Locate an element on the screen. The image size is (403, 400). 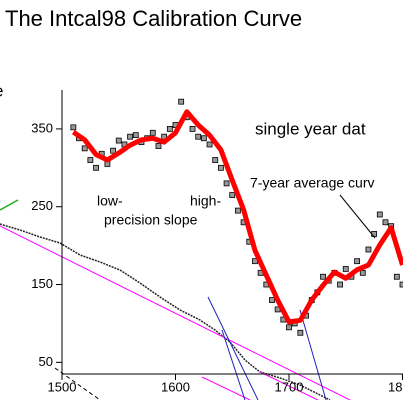
y-tick-label: 50 is located at coordinates (46, 361).